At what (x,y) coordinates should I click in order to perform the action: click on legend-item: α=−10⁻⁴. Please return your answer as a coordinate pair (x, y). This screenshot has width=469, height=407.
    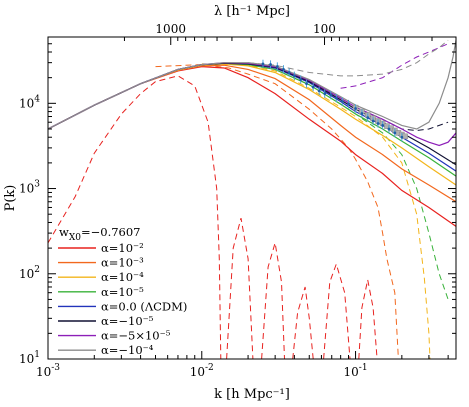
    Looking at the image, I should click on (106, 350).